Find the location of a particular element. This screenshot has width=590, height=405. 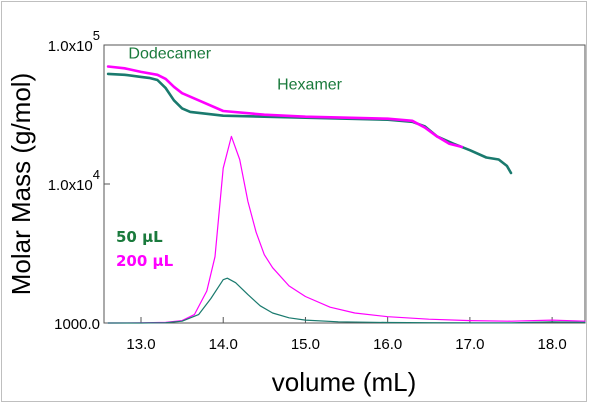

x-tick-label: 13.0 is located at coordinates (140, 344).